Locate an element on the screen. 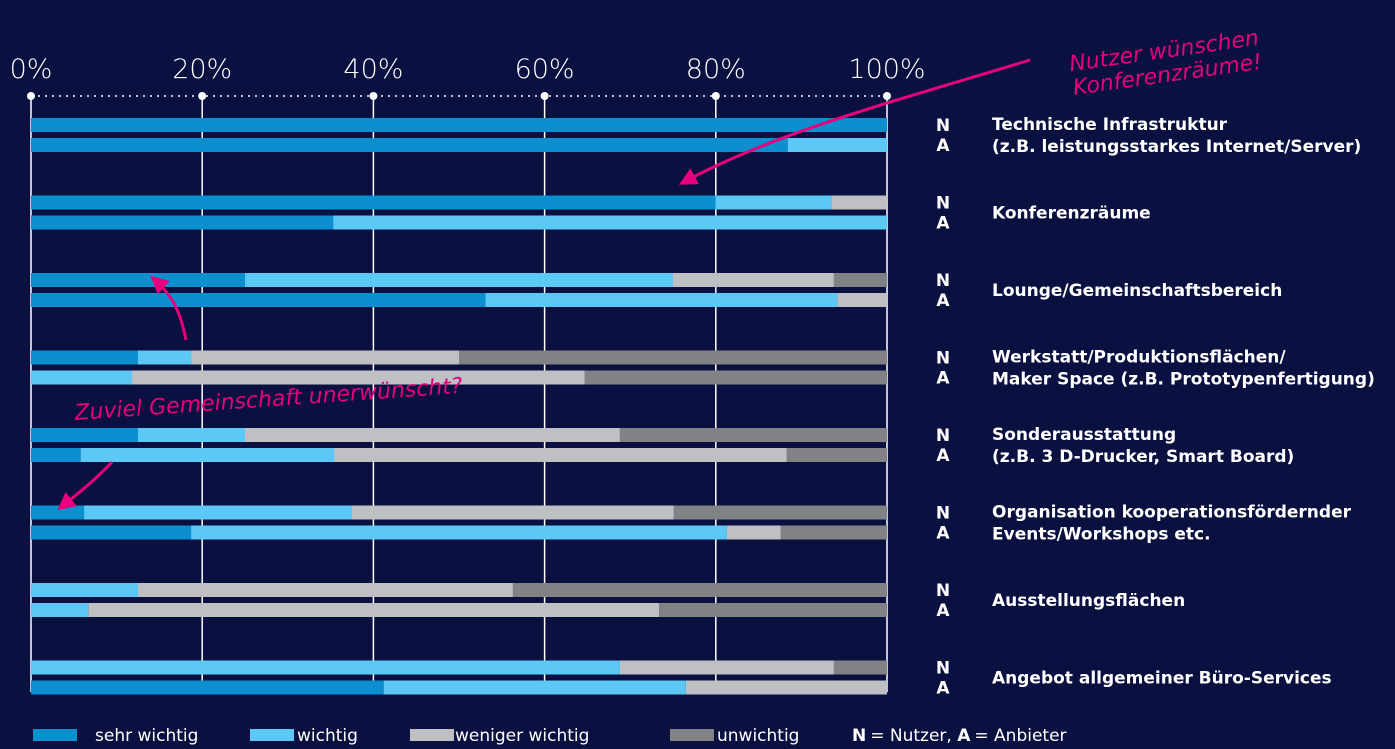 The height and width of the screenshot is (749, 1395). category-label: Lounge/Gemeinschaftsbereich is located at coordinates (1137, 291).